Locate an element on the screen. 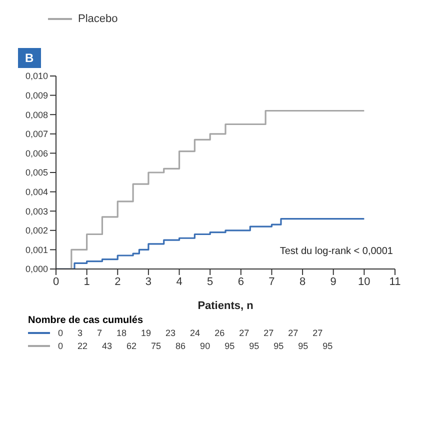 The width and height of the screenshot is (423, 428). x-tick-label: 11 is located at coordinates (395, 282).